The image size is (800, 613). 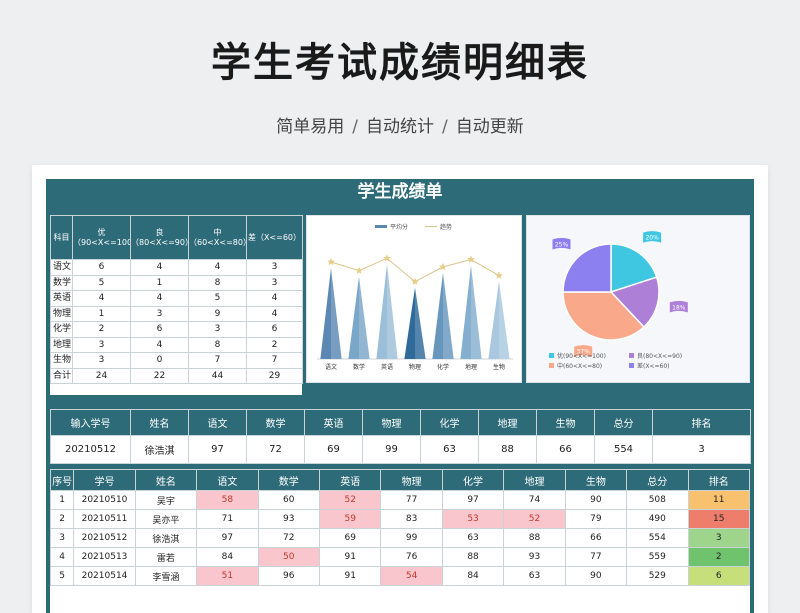 What do you see at coordinates (217, 313) in the screenshot?
I see `summary-count-cell: 9` at bounding box center [217, 313].